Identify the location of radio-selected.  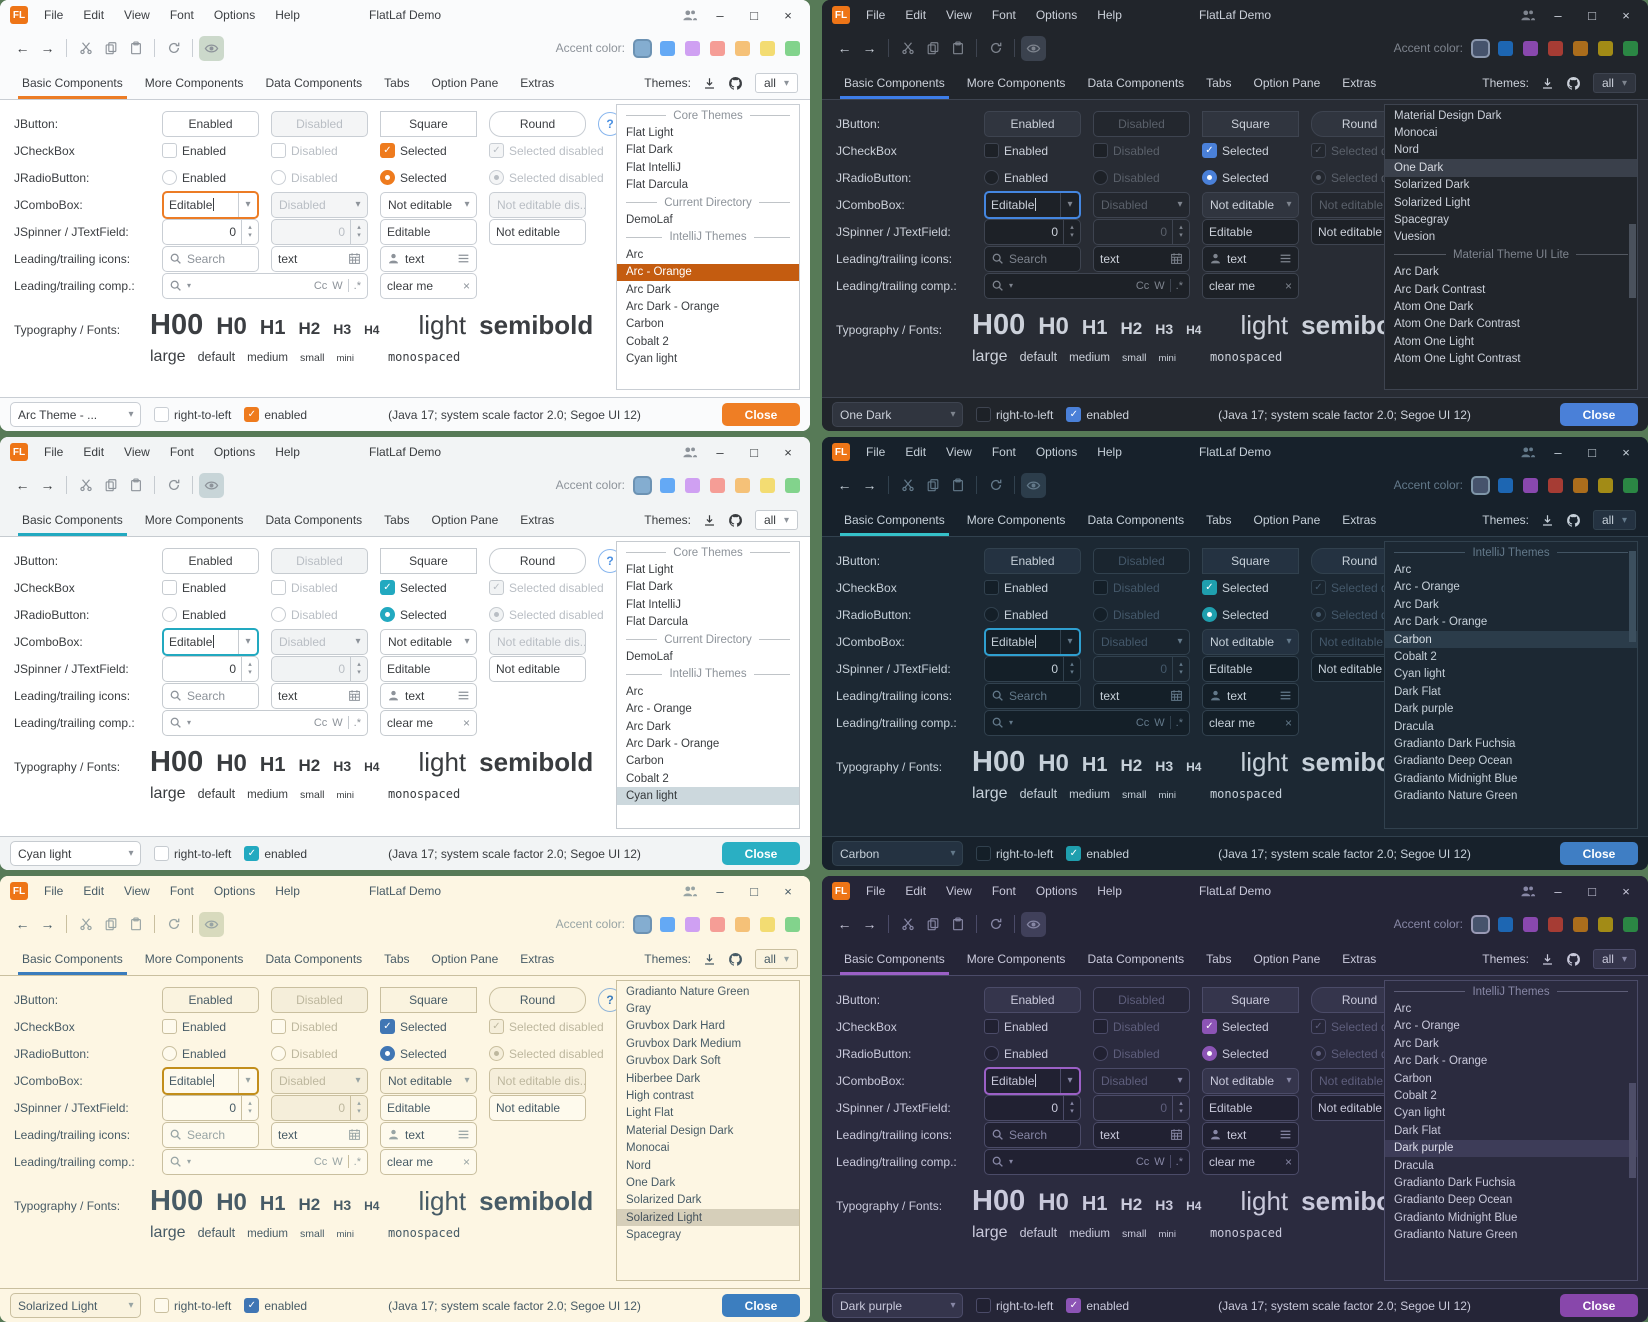
(387, 614).